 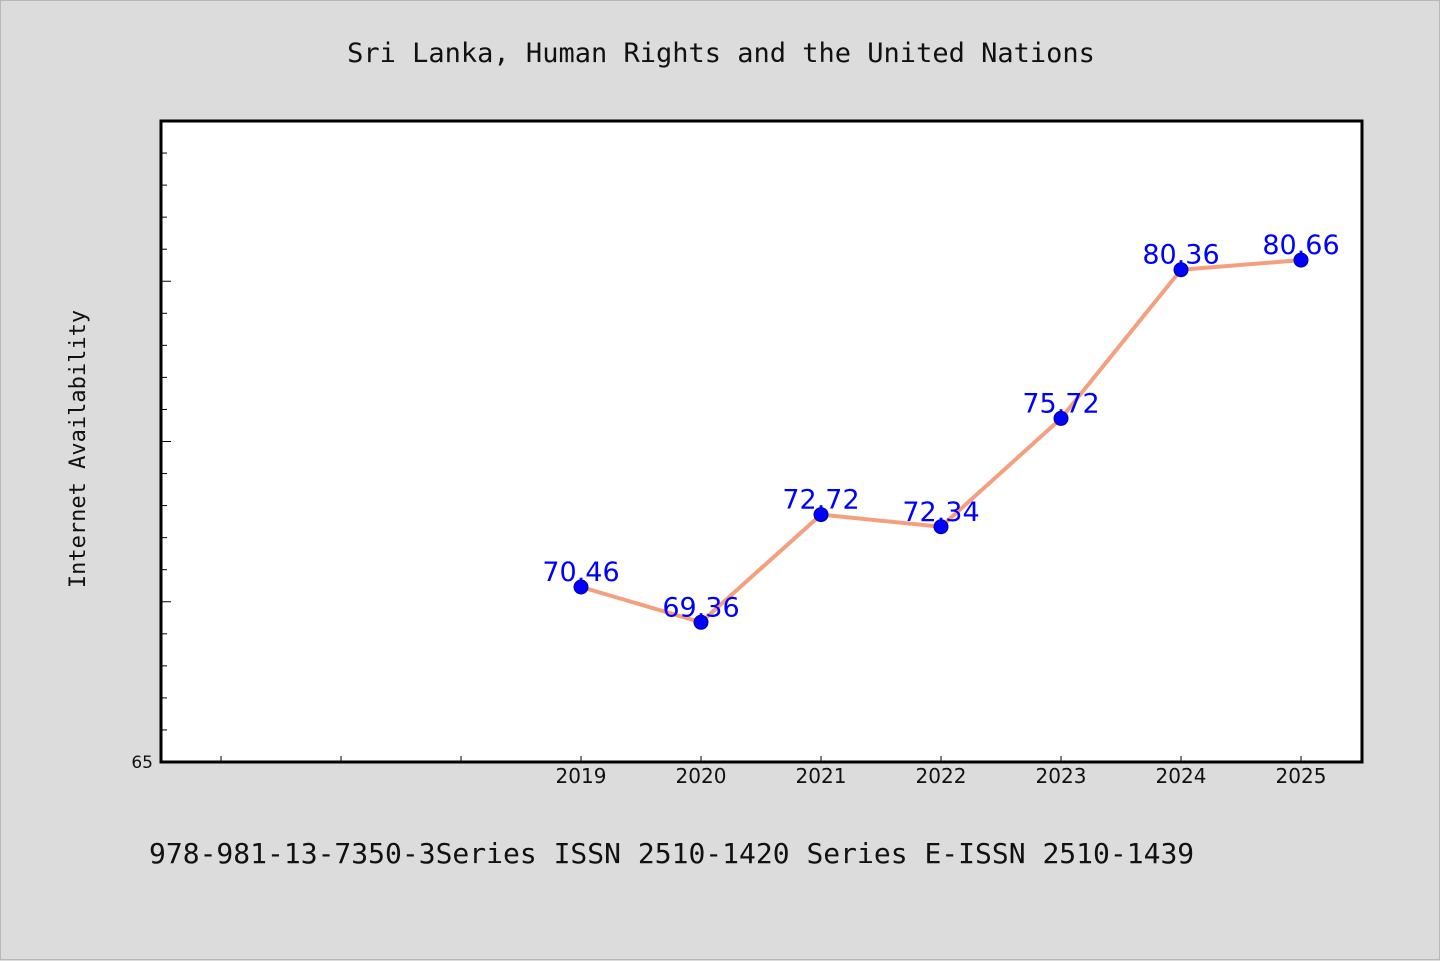 What do you see at coordinates (761, 759) in the screenshot?
I see `x-axis-ticks` at bounding box center [761, 759].